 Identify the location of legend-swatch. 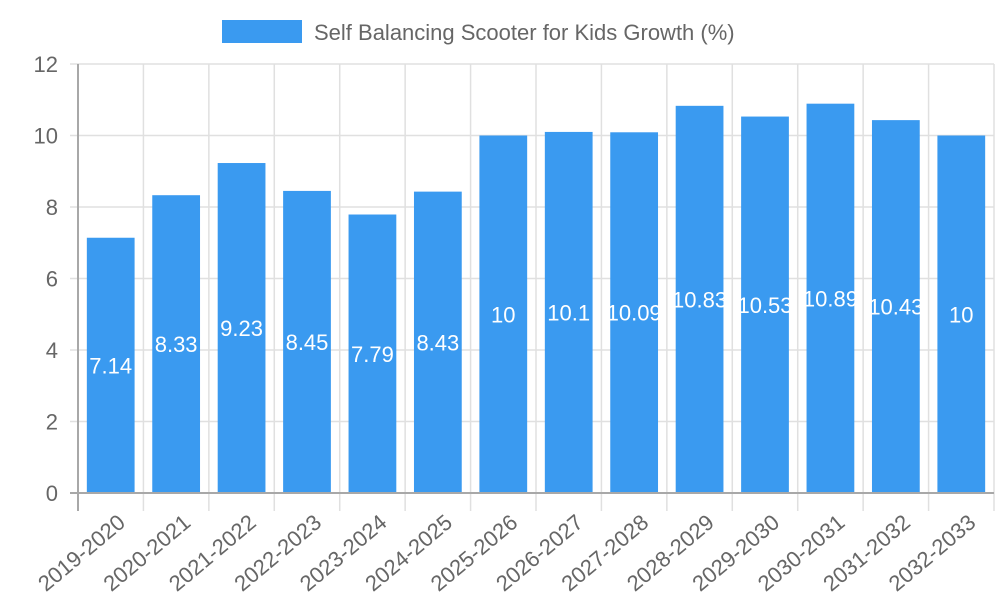
(262, 31).